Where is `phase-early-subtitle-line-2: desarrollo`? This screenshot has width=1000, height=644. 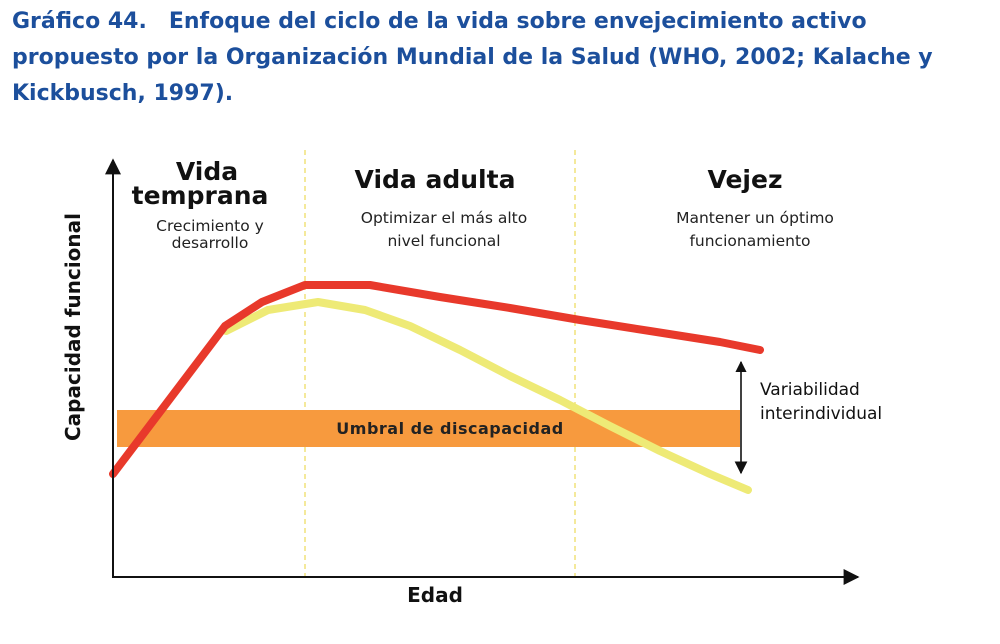
phase-early-subtitle-line-2: desarrollo is located at coordinates (210, 243).